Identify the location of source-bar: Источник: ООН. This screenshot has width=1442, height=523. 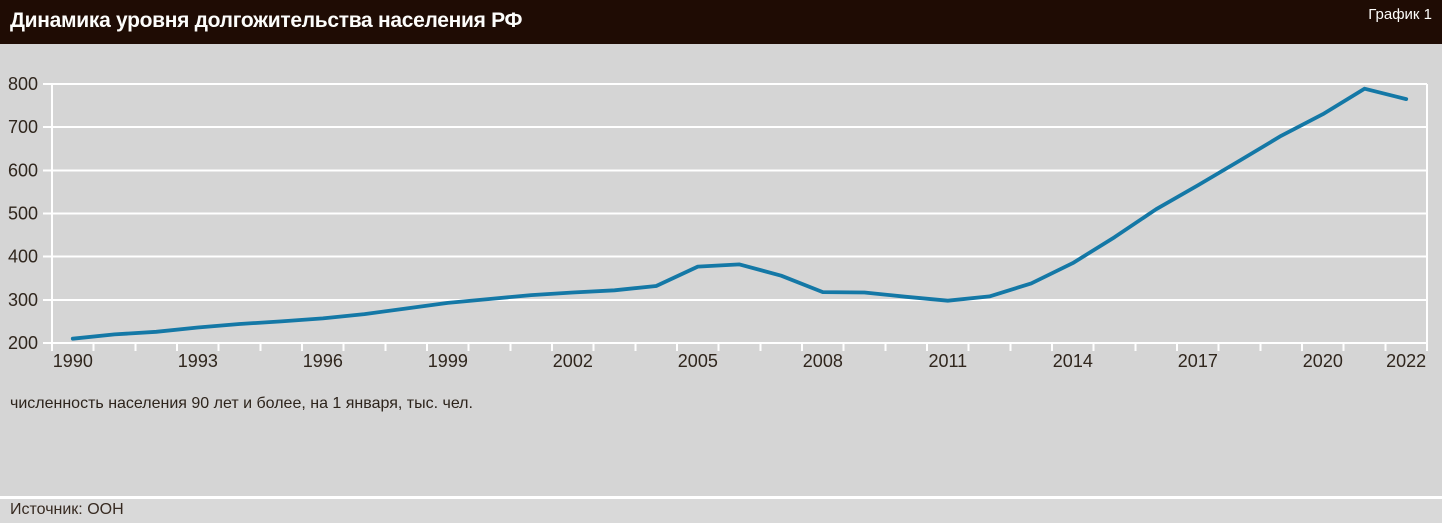
(721, 511).